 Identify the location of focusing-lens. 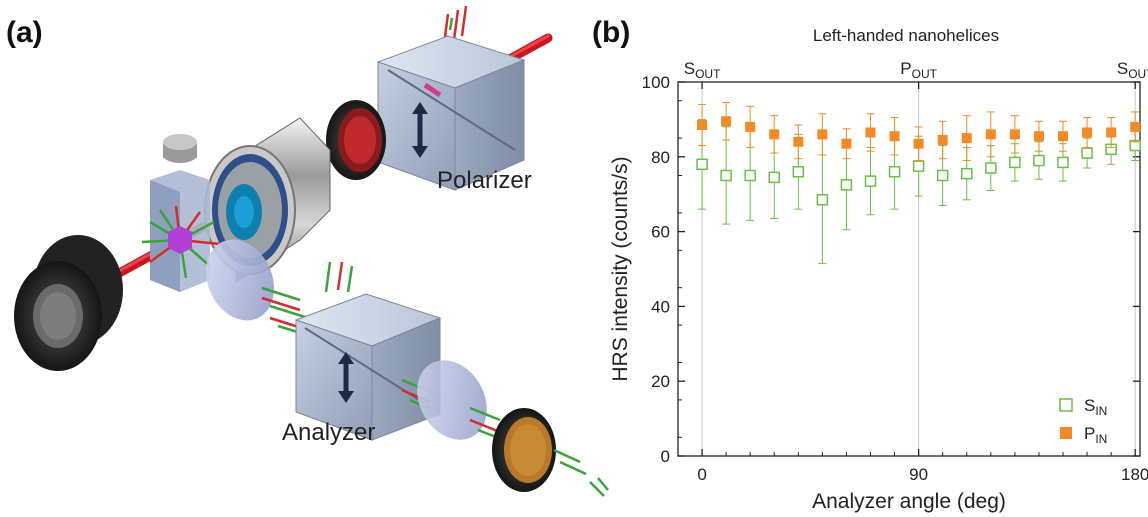
(452, 400).